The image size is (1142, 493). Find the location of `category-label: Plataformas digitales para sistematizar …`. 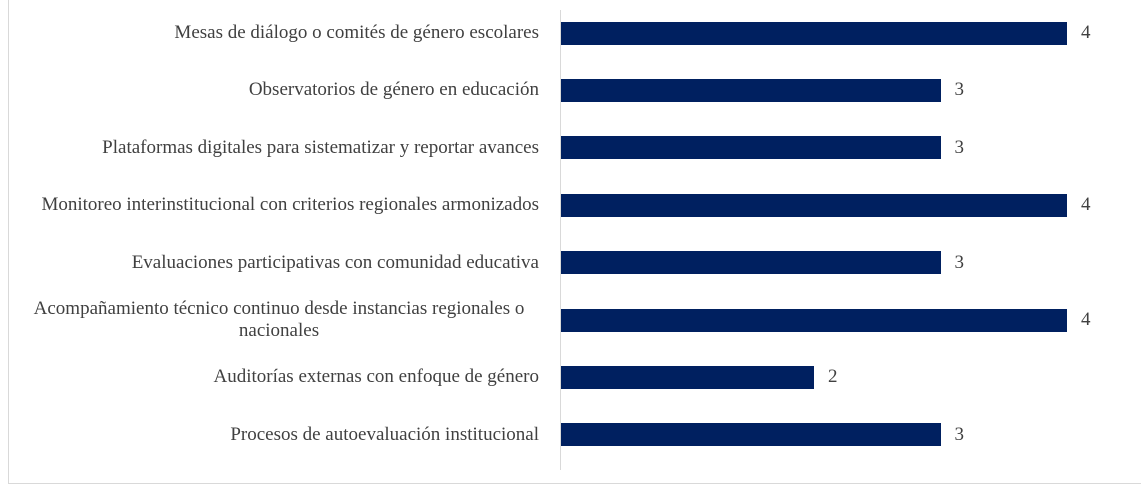

category-label: Plataformas digitales para sistematizar … is located at coordinates (279, 148).